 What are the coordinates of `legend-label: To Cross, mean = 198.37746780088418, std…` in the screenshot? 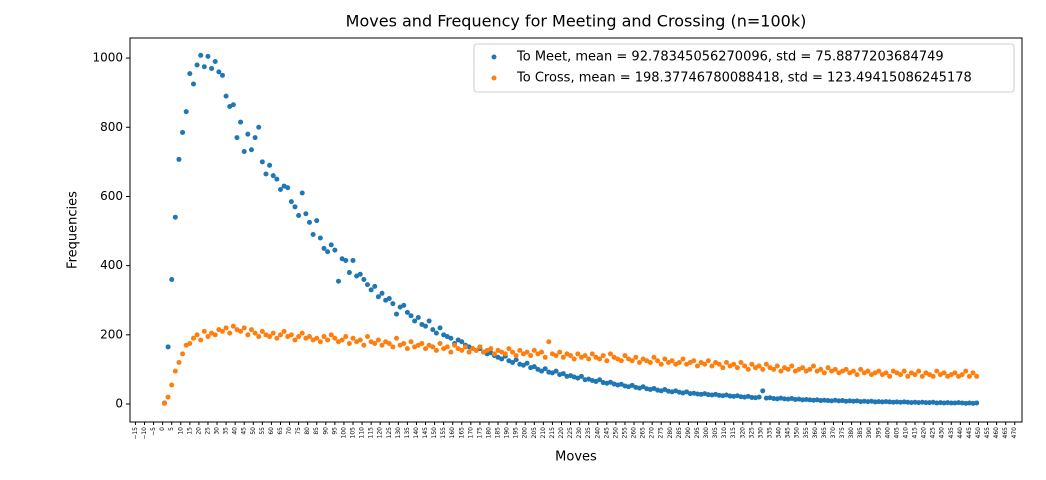 It's located at (744, 78).